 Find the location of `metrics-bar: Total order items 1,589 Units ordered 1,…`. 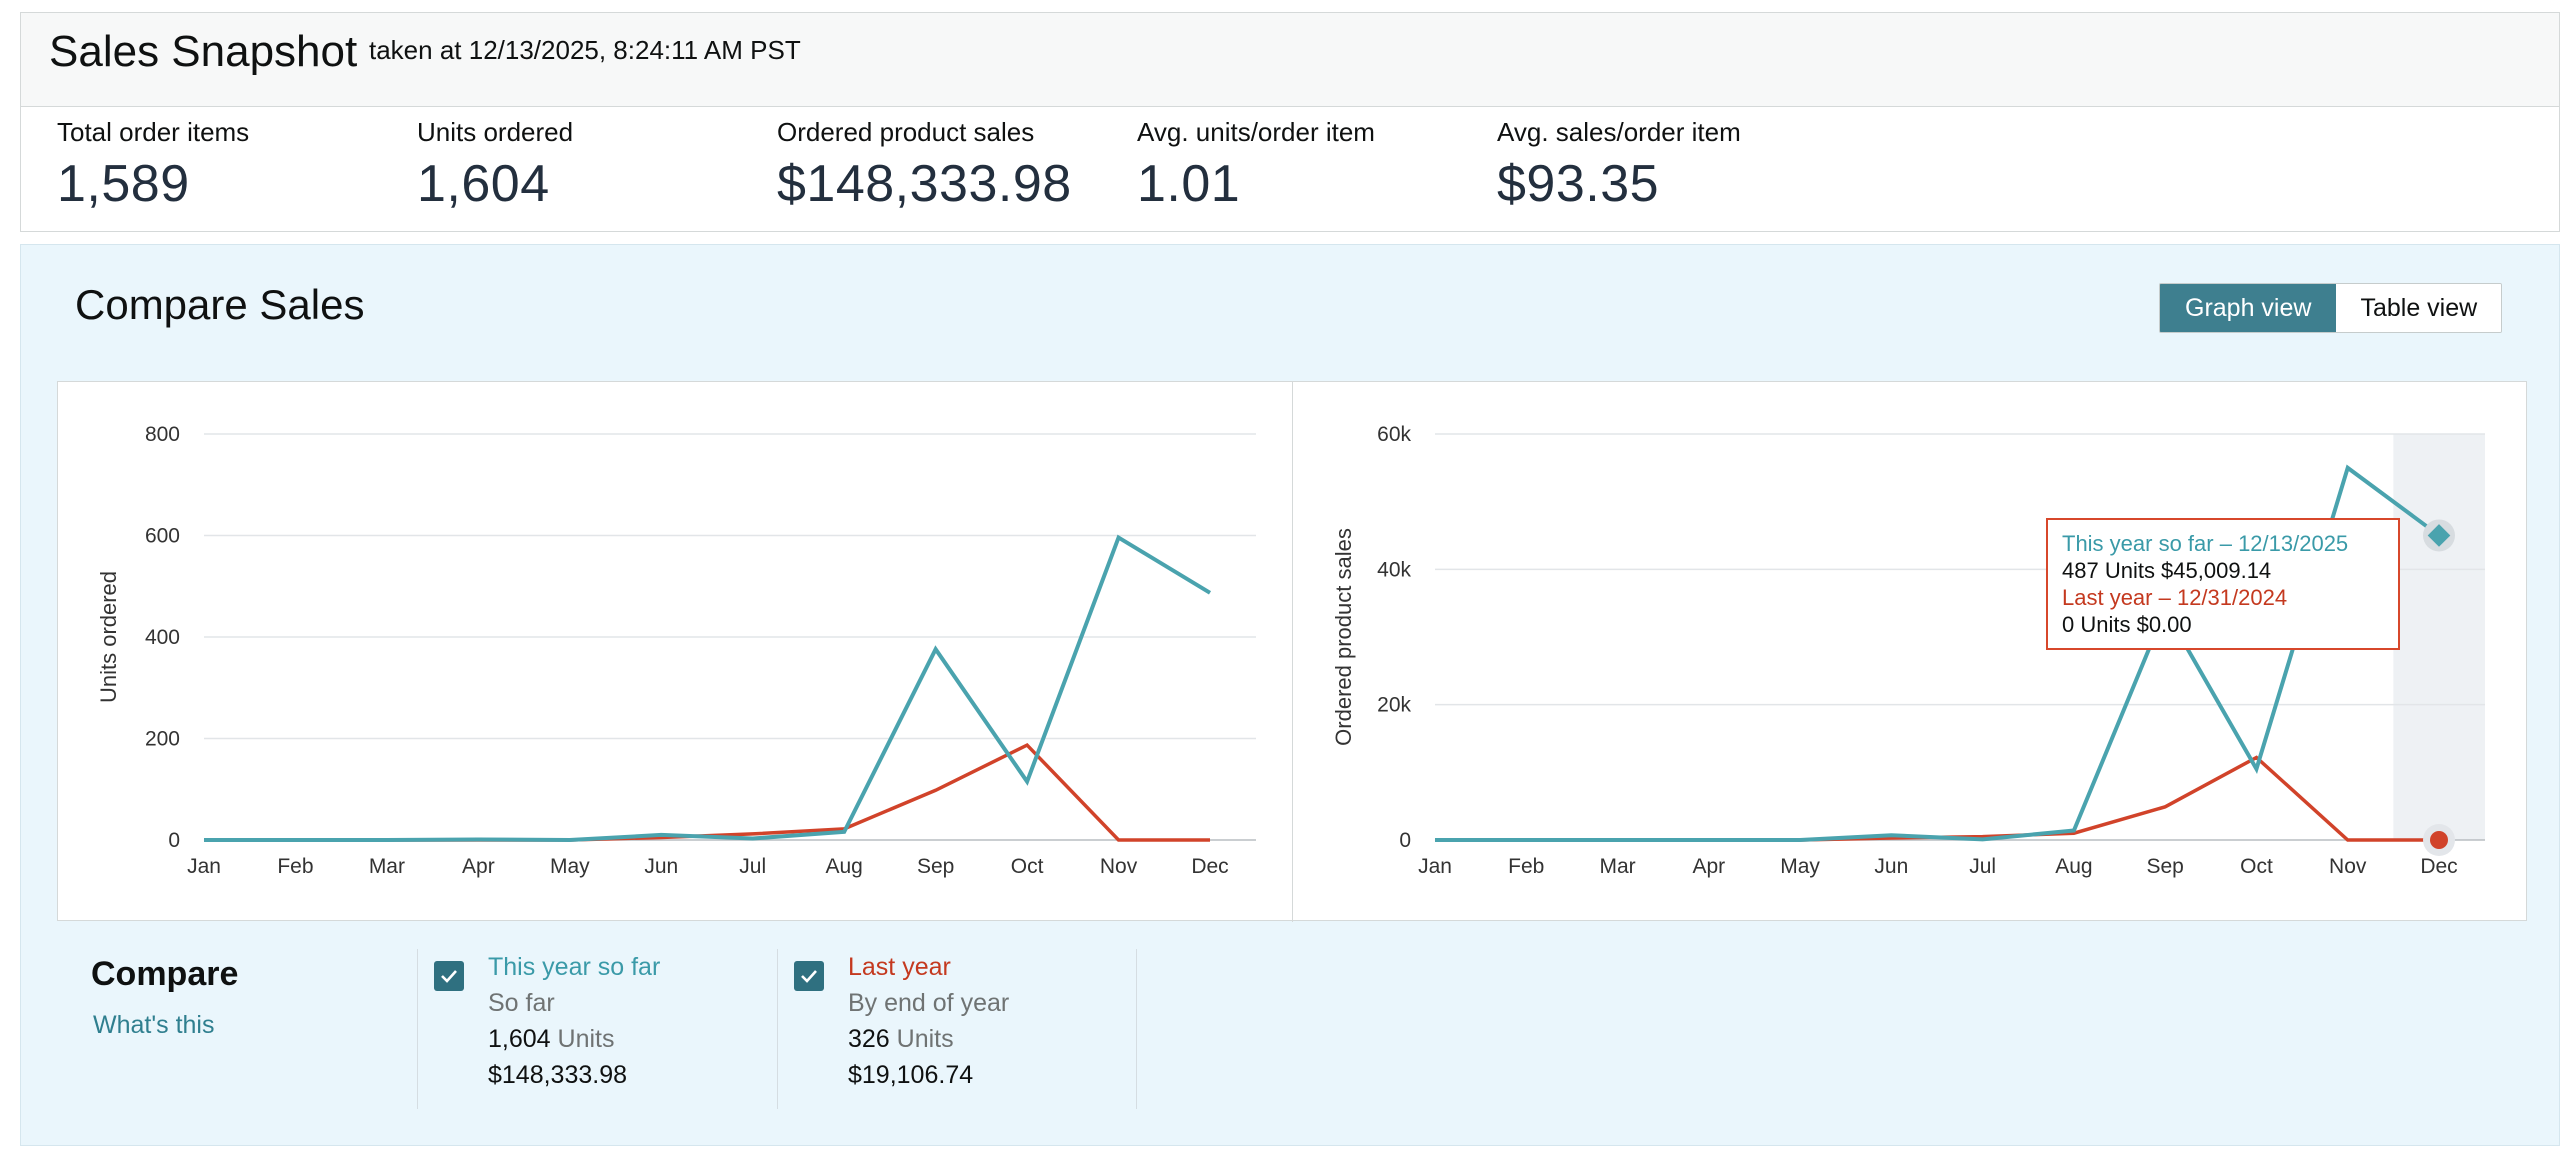

metrics-bar: Total order items 1,589 Units ordered 1,… is located at coordinates (1290, 169).